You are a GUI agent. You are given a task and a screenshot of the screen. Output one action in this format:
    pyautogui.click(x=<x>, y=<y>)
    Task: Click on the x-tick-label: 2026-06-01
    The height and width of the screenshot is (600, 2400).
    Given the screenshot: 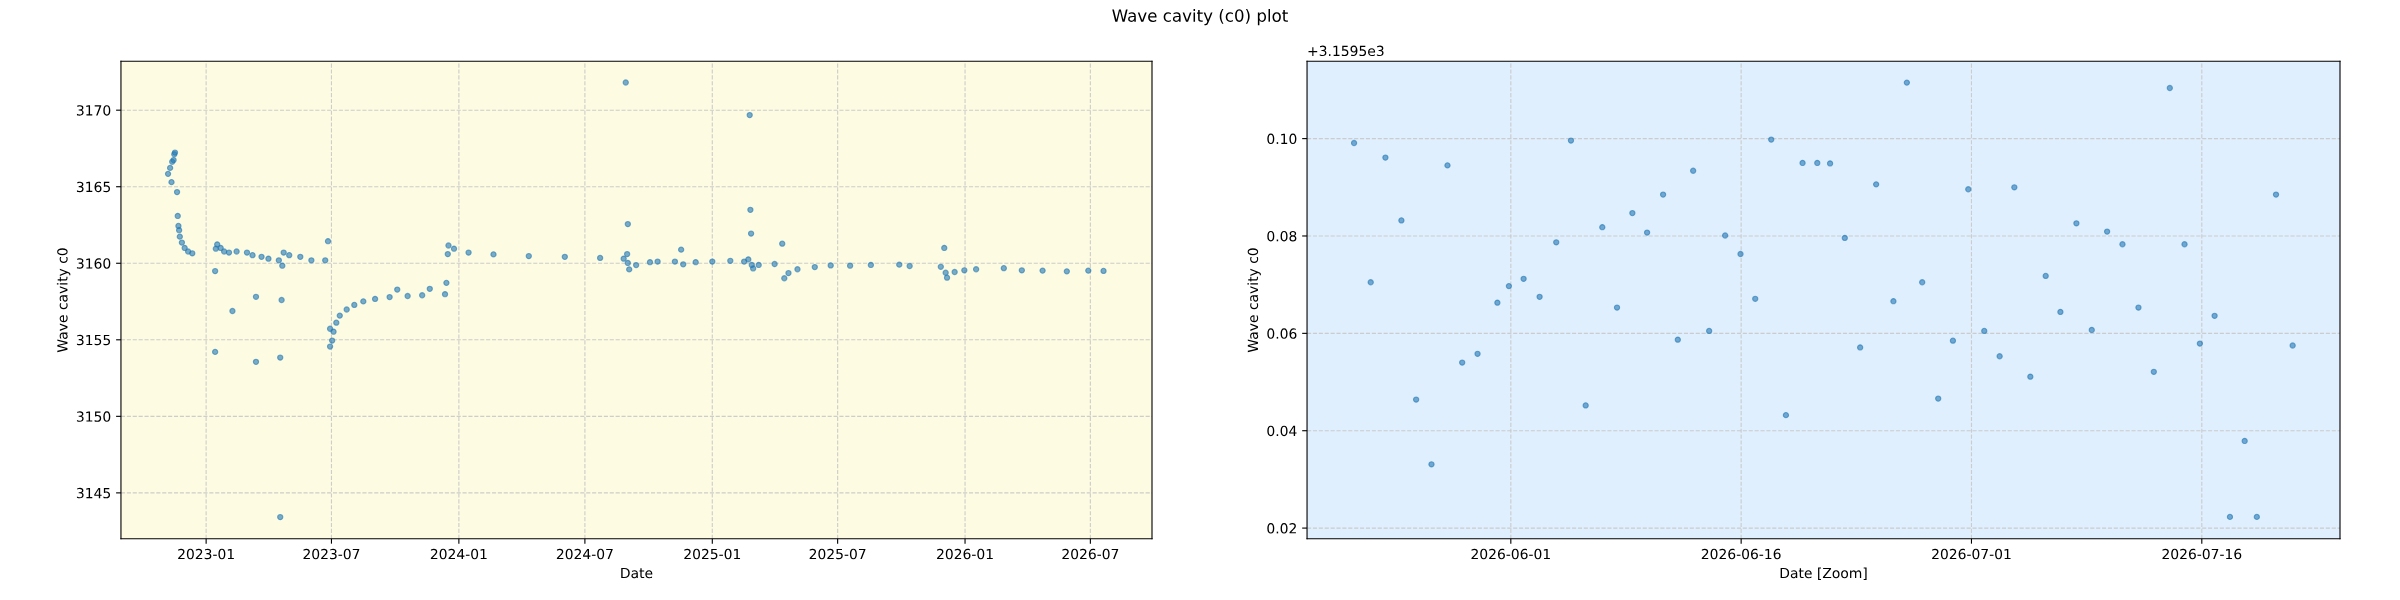 What is the action you would take?
    pyautogui.click(x=1510, y=554)
    